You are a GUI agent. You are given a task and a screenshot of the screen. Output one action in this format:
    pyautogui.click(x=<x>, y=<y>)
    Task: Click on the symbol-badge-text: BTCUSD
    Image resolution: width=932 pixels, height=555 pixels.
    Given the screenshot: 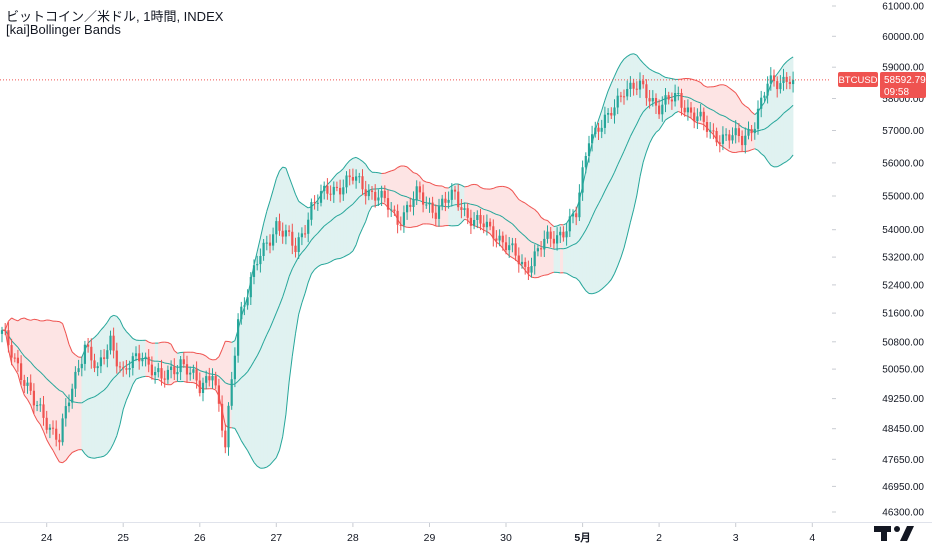 What is the action you would take?
    pyautogui.click(x=857, y=80)
    